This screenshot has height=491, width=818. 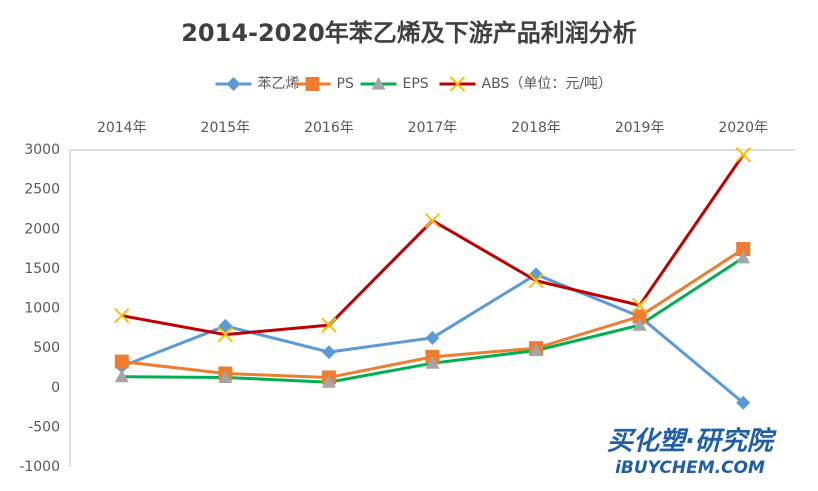 I want to click on legend-label: 苯乙烯, so click(x=279, y=83).